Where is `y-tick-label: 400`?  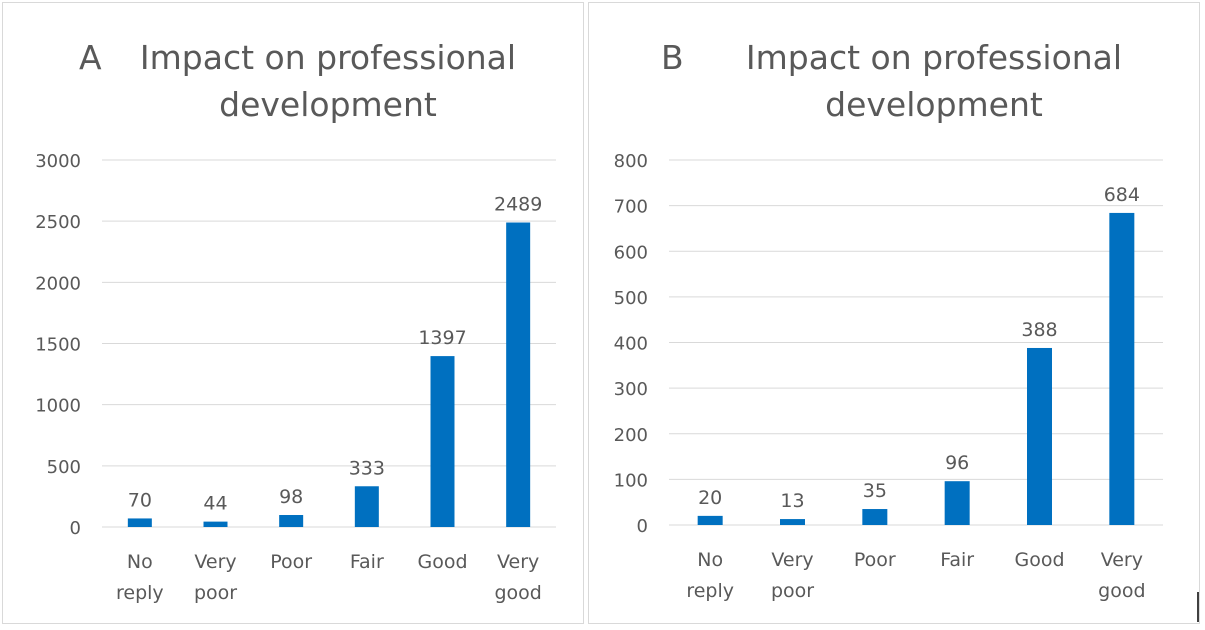 y-tick-label: 400 is located at coordinates (631, 344).